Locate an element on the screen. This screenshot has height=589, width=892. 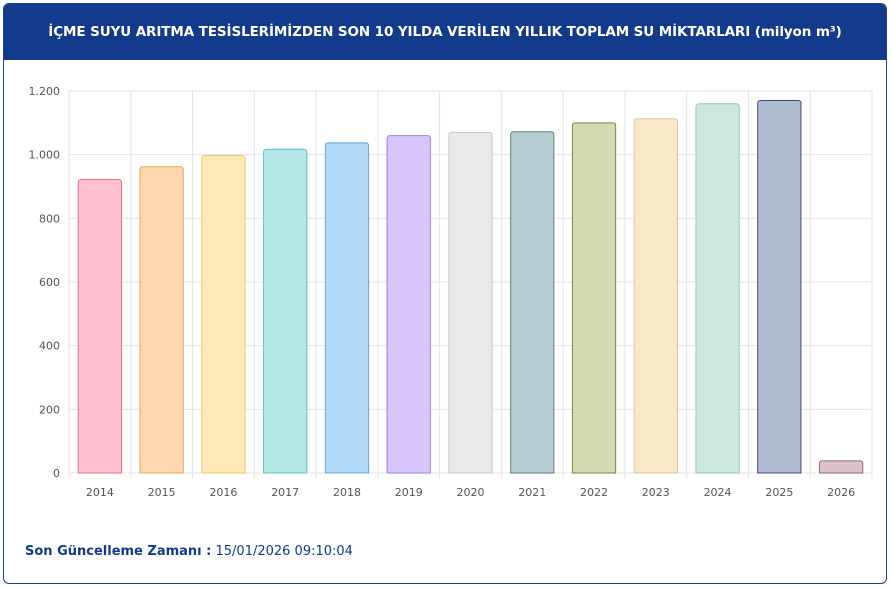
bar-2023 is located at coordinates (655, 296).